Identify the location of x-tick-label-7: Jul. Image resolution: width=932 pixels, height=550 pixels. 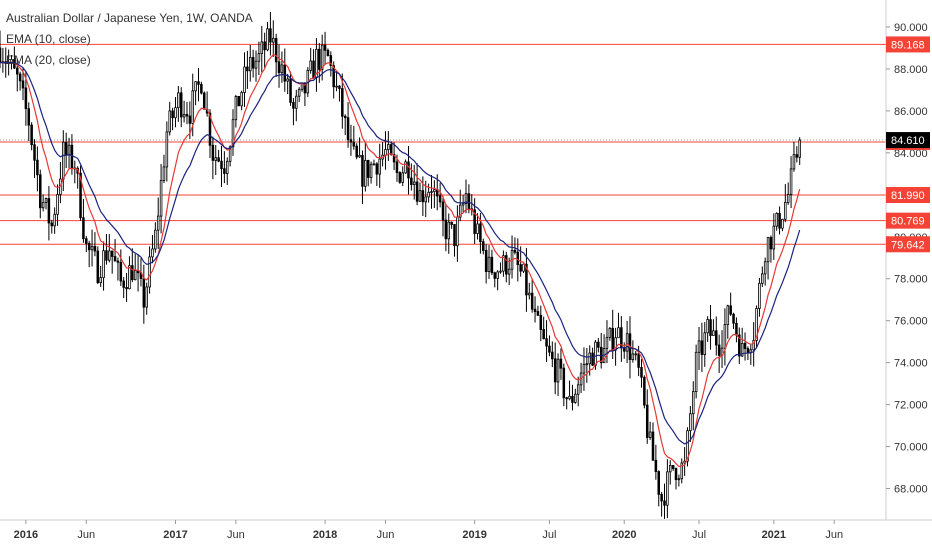
(549, 535).